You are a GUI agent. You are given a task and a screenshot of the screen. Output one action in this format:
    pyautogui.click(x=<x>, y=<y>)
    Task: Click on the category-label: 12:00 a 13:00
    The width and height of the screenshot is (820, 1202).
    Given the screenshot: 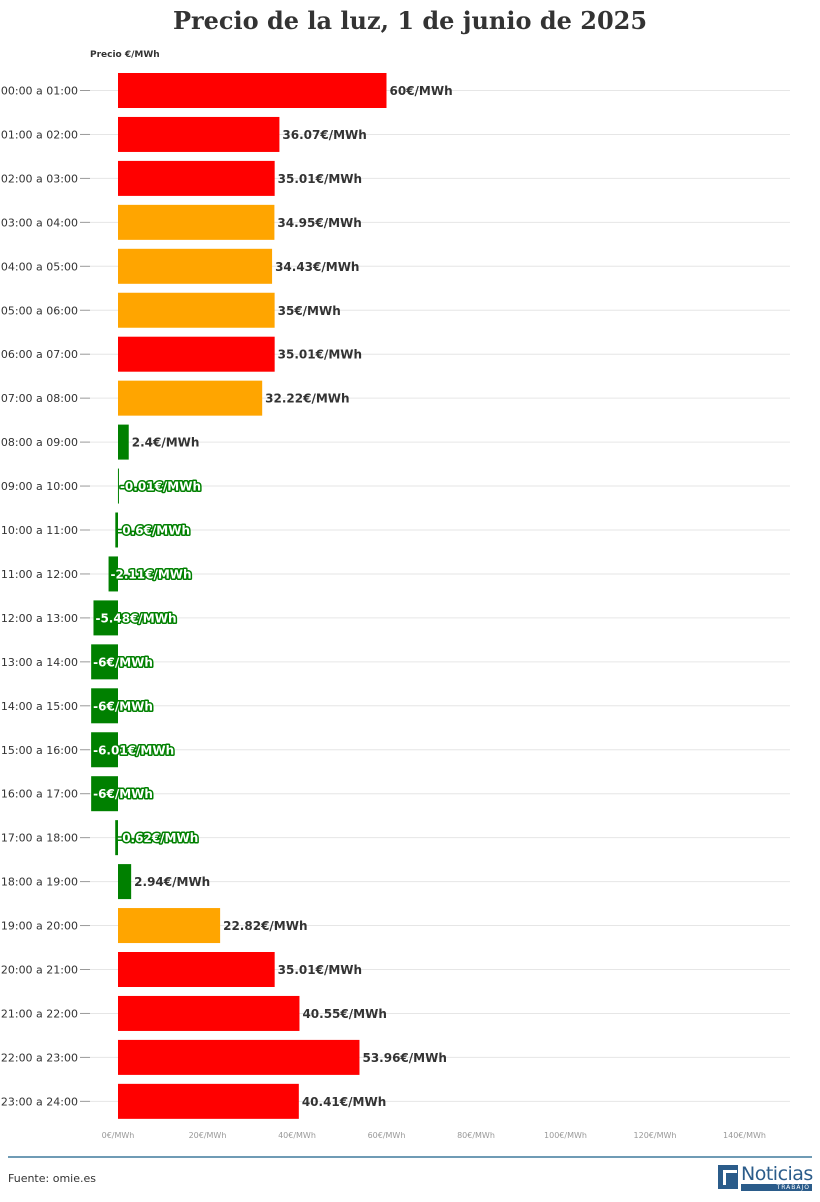 What is the action you would take?
    pyautogui.click(x=39, y=618)
    